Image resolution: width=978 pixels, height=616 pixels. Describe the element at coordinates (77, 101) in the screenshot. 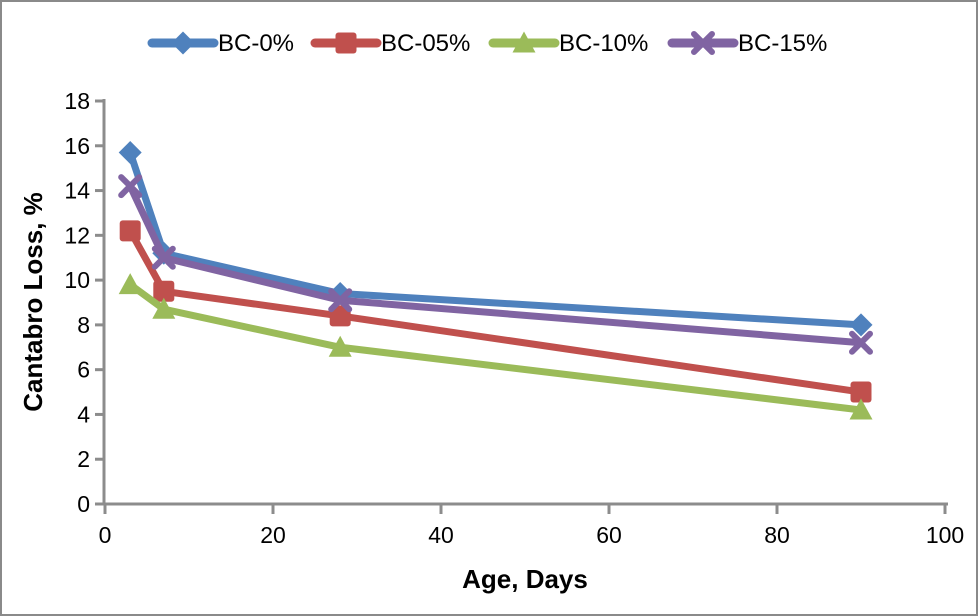

I see `y-tick-label: 18` at that location.